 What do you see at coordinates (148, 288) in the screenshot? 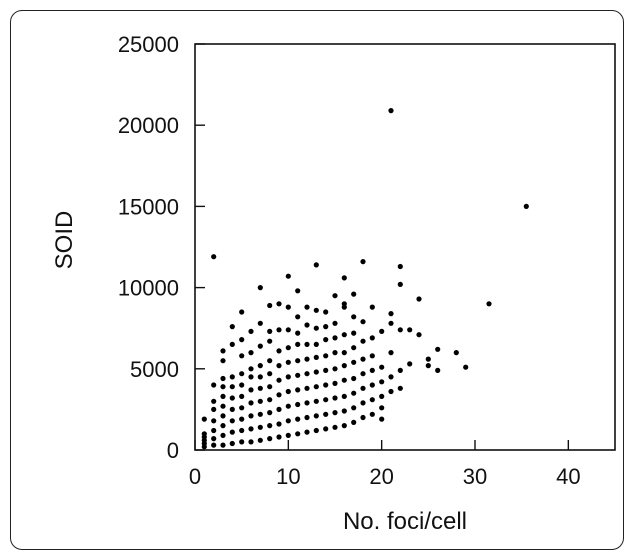
I see `y-tick-label: 10000` at bounding box center [148, 288].